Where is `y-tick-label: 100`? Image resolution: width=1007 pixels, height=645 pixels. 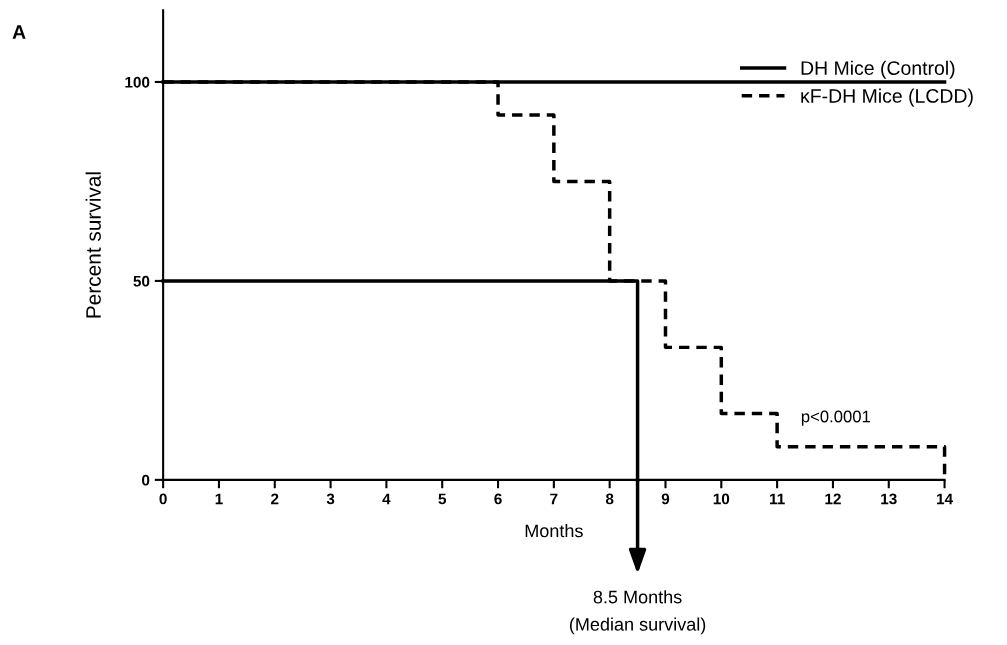
y-tick-label: 100 is located at coordinates (137, 82).